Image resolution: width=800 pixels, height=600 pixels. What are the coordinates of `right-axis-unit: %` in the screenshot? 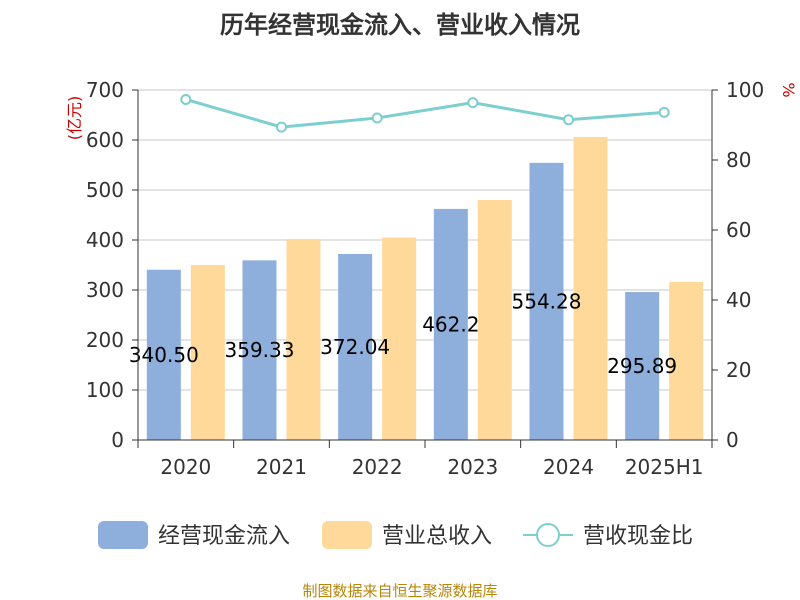 It's located at (788, 89).